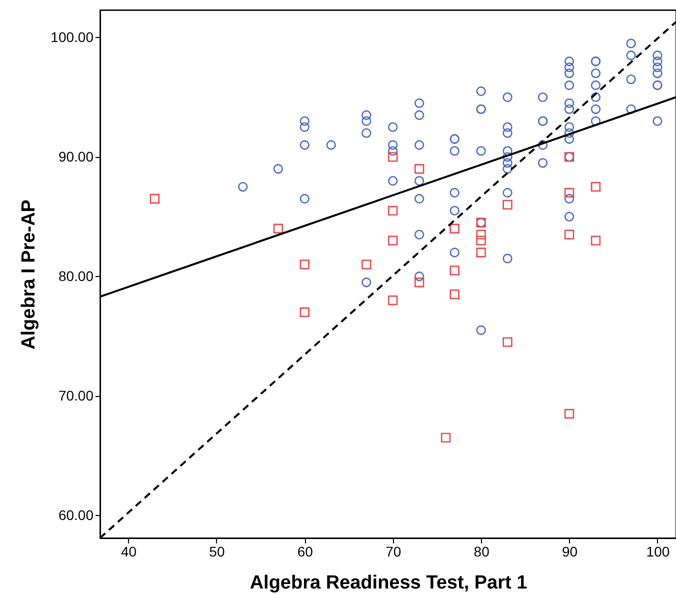 The height and width of the screenshot is (594, 676). What do you see at coordinates (76, 395) in the screenshot?
I see `y-tick-label: 70.00` at bounding box center [76, 395].